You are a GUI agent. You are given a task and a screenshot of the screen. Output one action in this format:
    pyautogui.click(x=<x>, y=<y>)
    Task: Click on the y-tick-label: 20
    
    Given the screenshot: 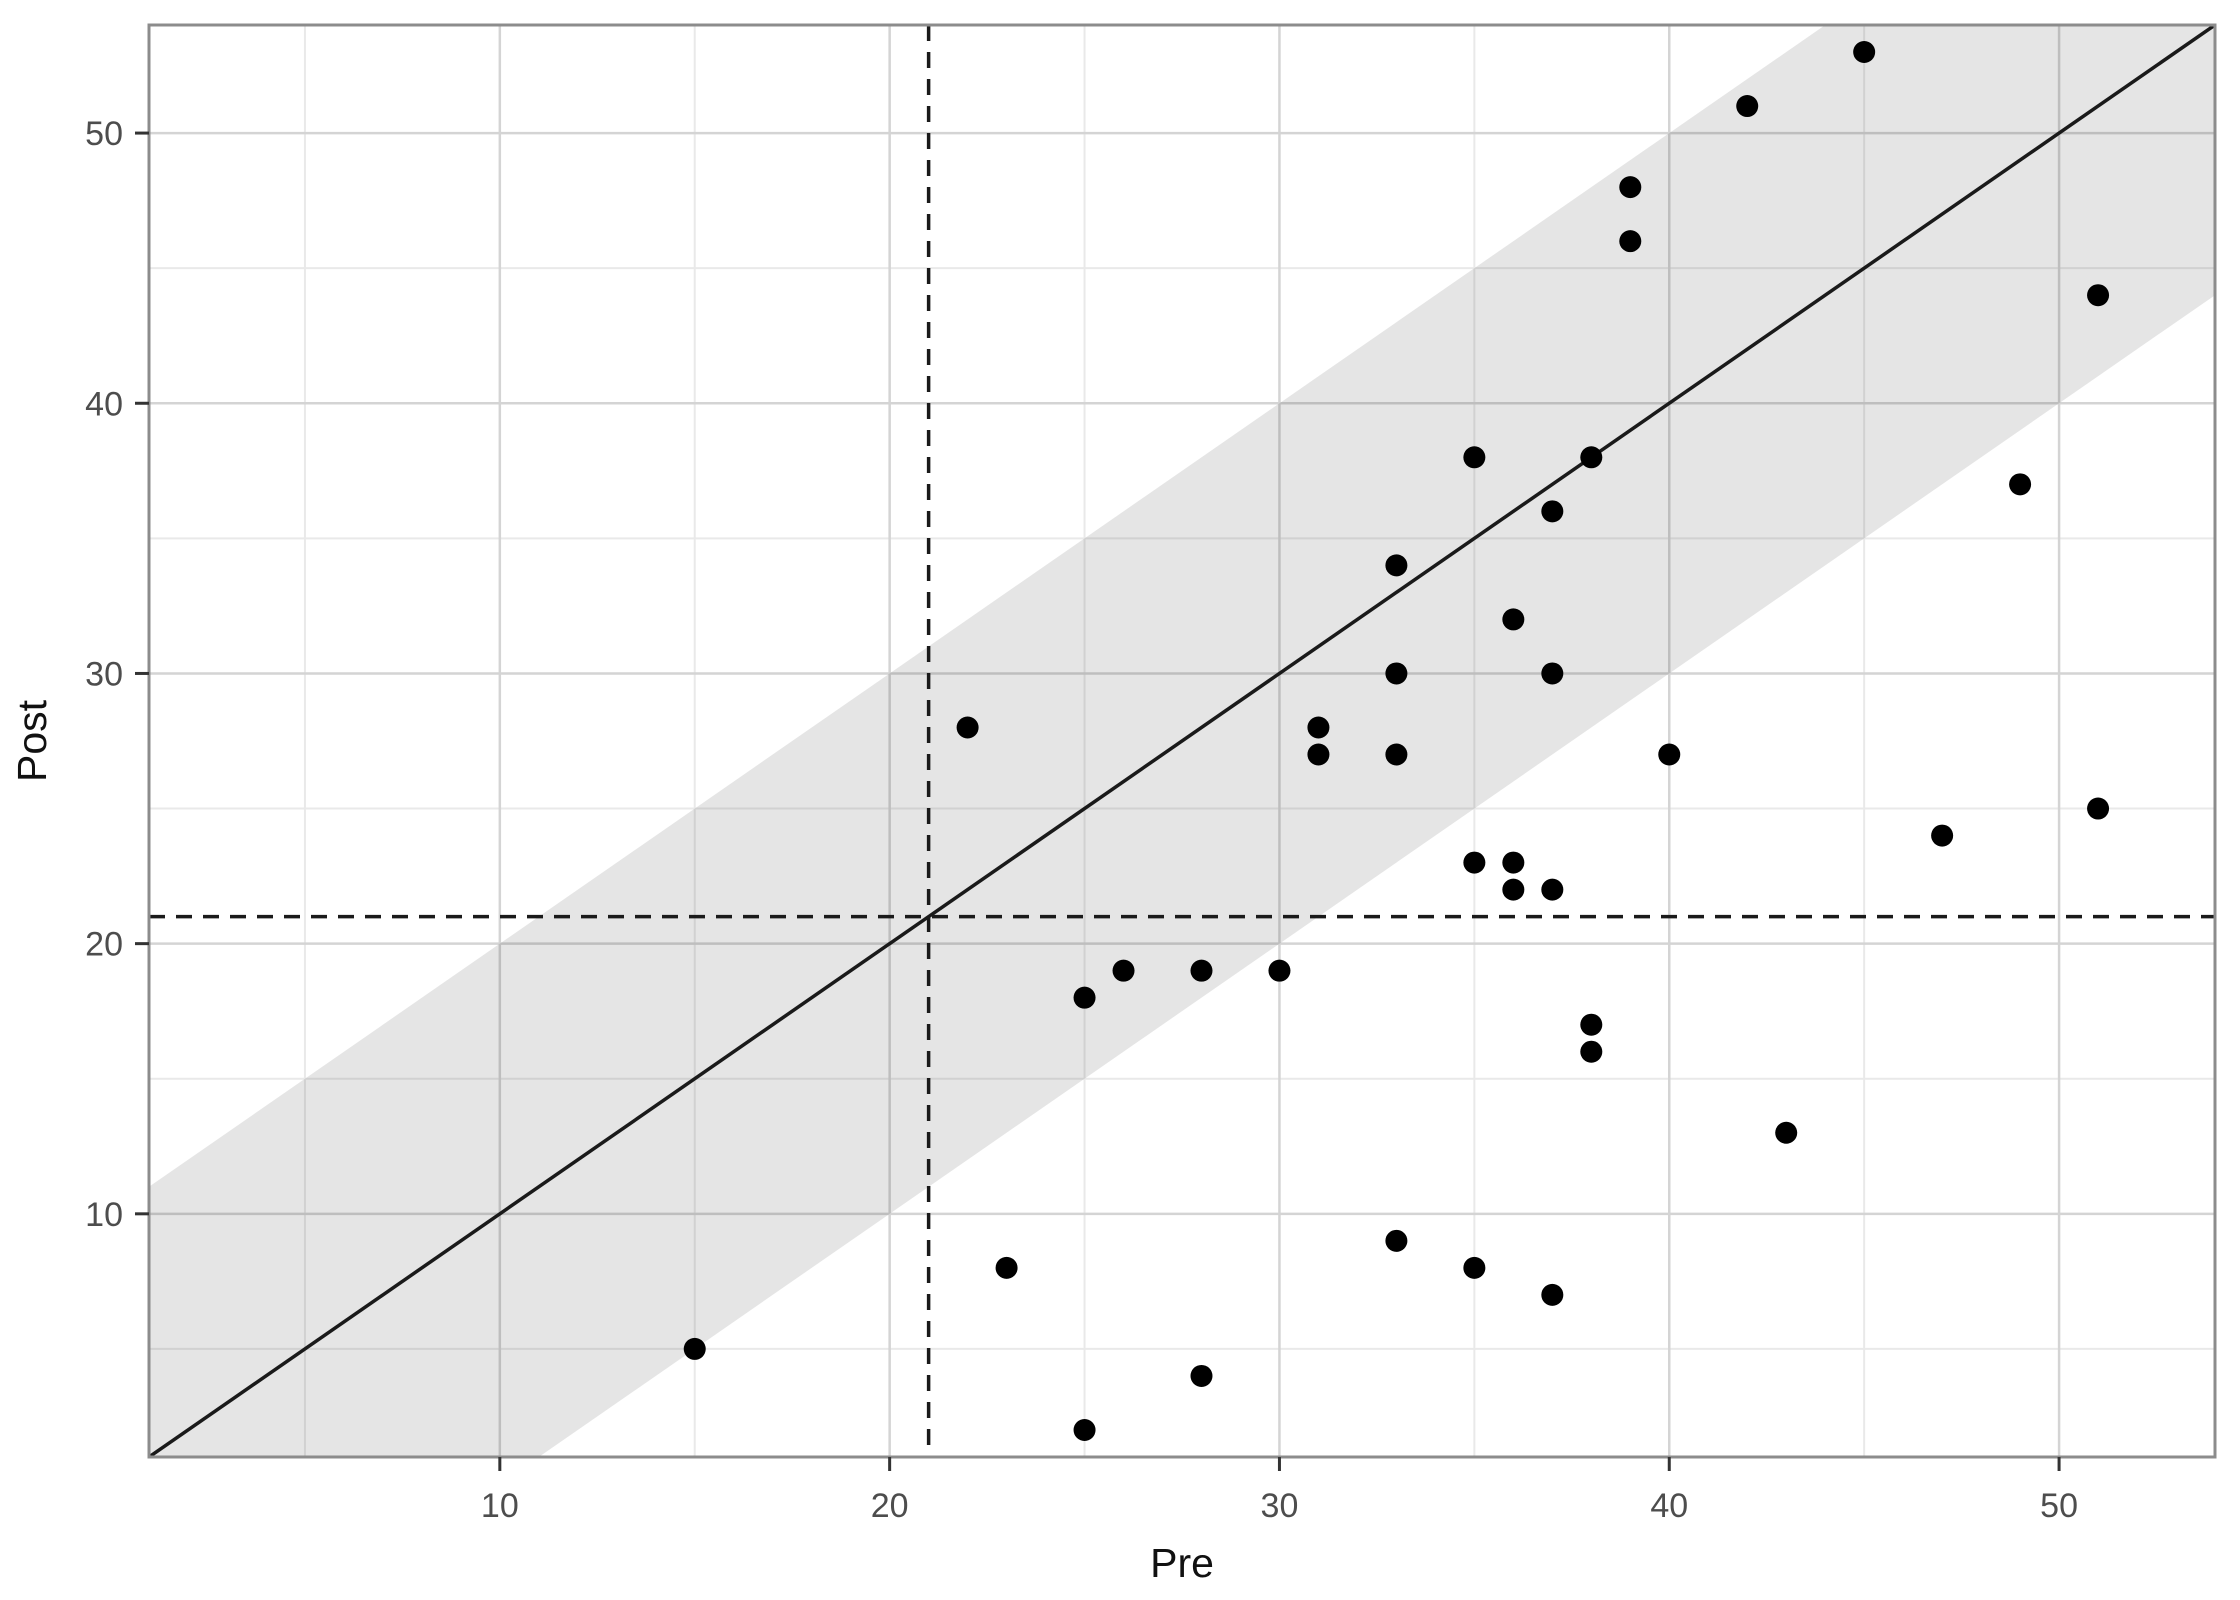 What is the action you would take?
    pyautogui.click(x=104, y=945)
    